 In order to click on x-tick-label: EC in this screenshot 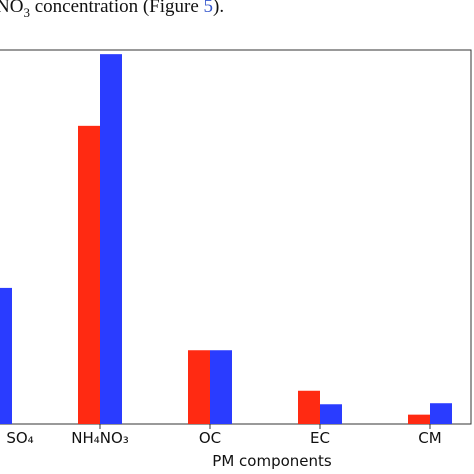, I will do `click(320, 438)`.